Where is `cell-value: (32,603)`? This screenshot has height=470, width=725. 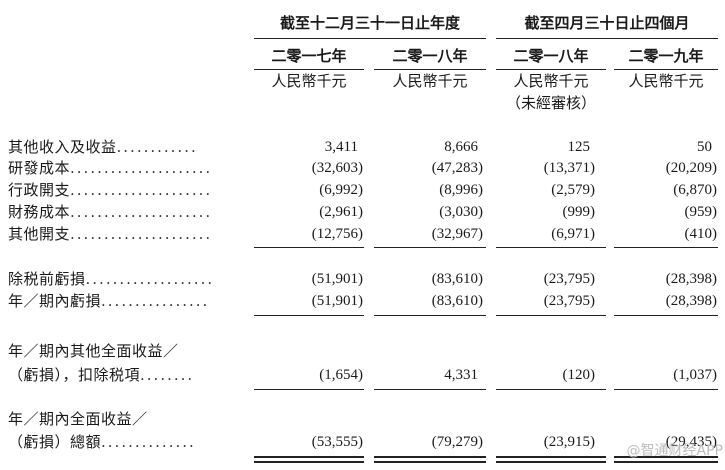 cell-value: (32,603) is located at coordinates (337, 168).